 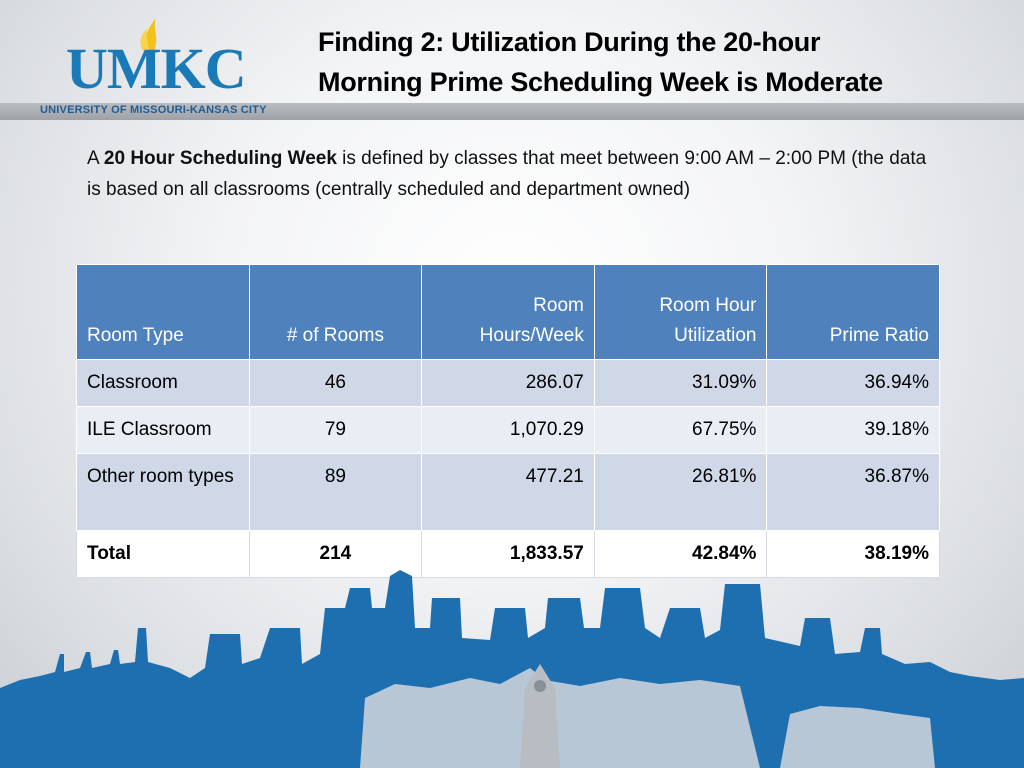 I want to click on table-total-row: Total 214 1,833.57 42.84% 38.19%, so click(x=508, y=554).